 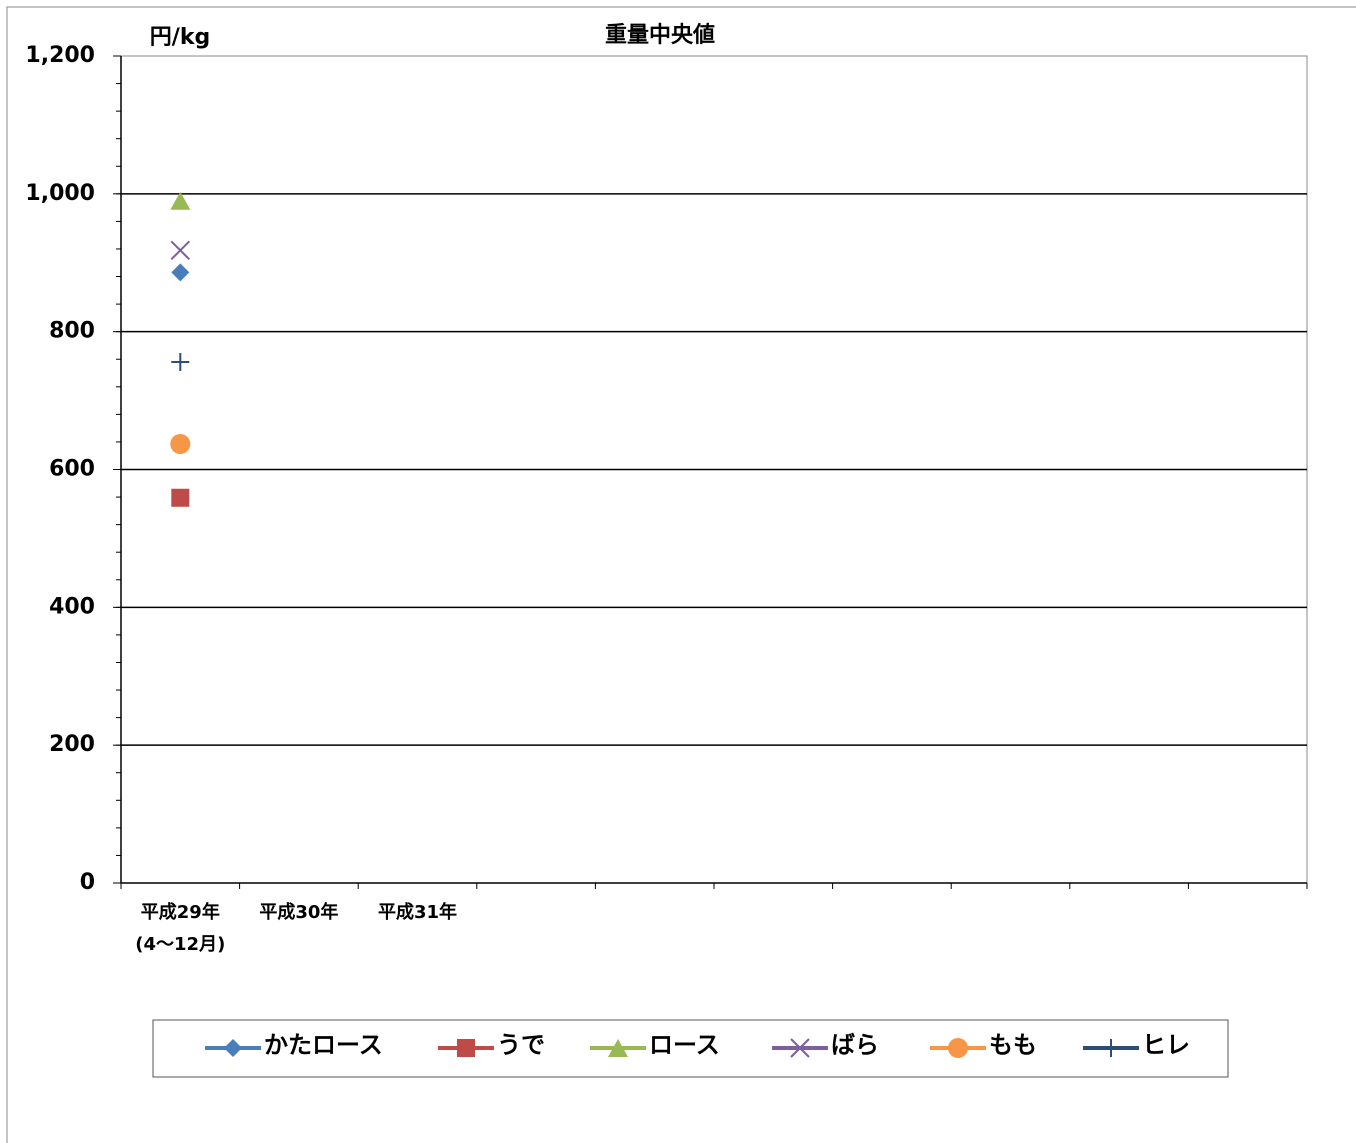 I want to click on legend-box, so click(x=690, y=1048).